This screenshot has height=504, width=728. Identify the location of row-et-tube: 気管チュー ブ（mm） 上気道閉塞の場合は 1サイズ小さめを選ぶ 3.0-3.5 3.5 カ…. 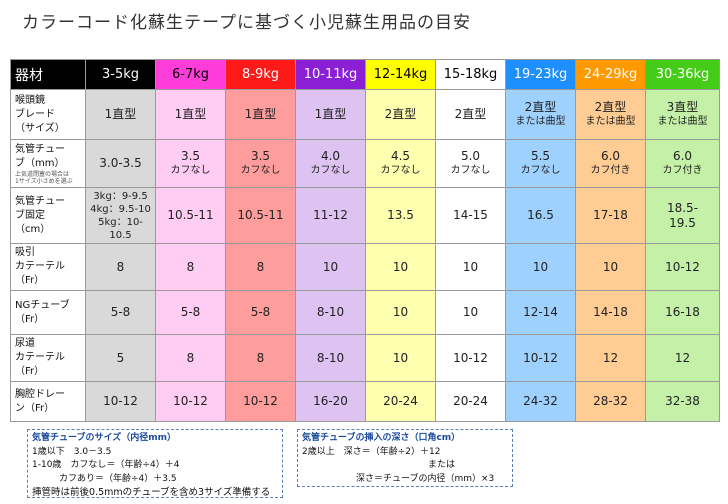
(365, 163).